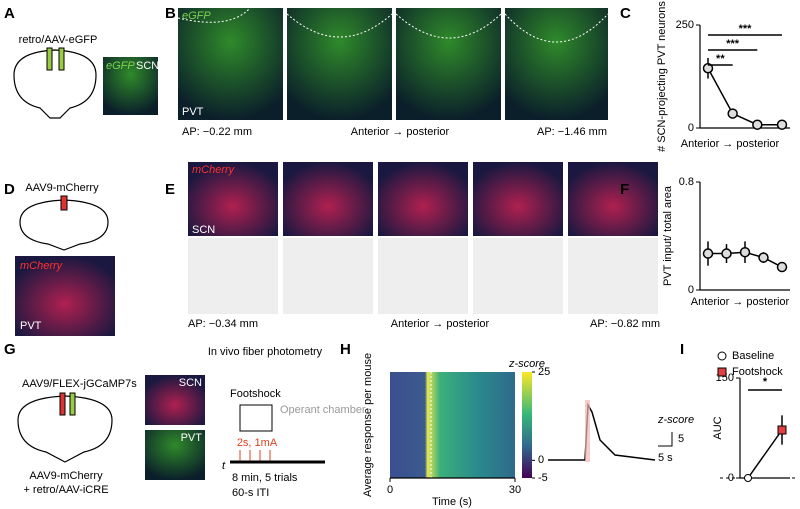 This screenshot has height=509, width=800. What do you see at coordinates (190, 383) in the screenshot?
I see `image-label: SCN` at bounding box center [190, 383].